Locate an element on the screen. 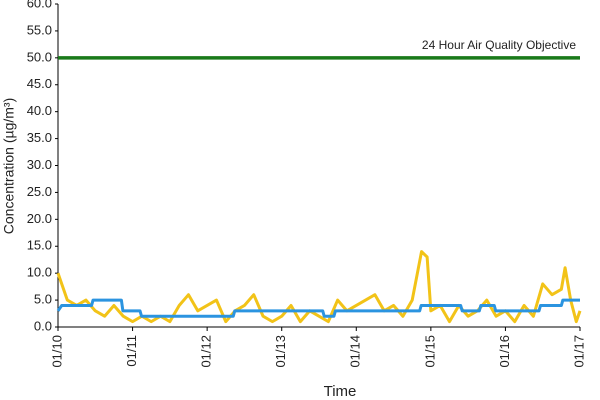 This screenshot has height=400, width=600. y-tick-label: 10.0 is located at coordinates (39, 272).